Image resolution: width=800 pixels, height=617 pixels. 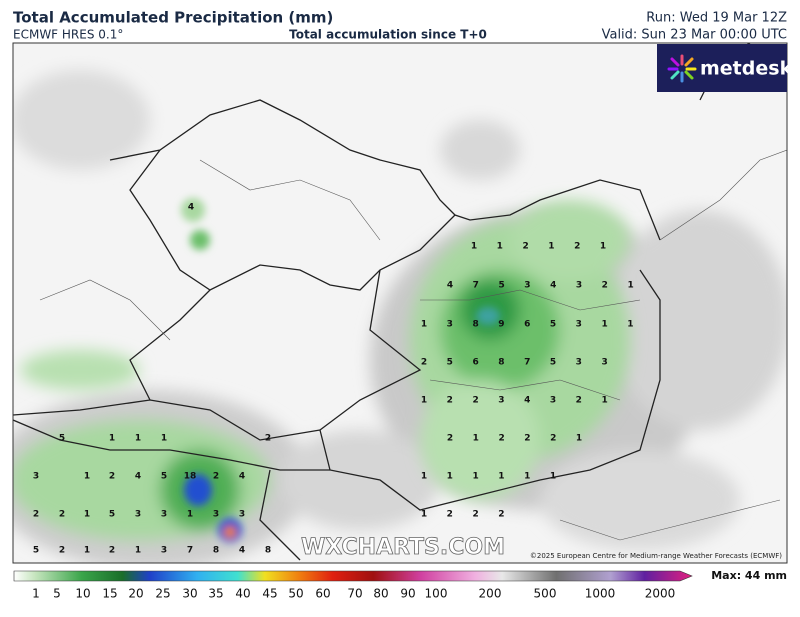 I want to click on colorbar-label: 1000, so click(x=600, y=594).